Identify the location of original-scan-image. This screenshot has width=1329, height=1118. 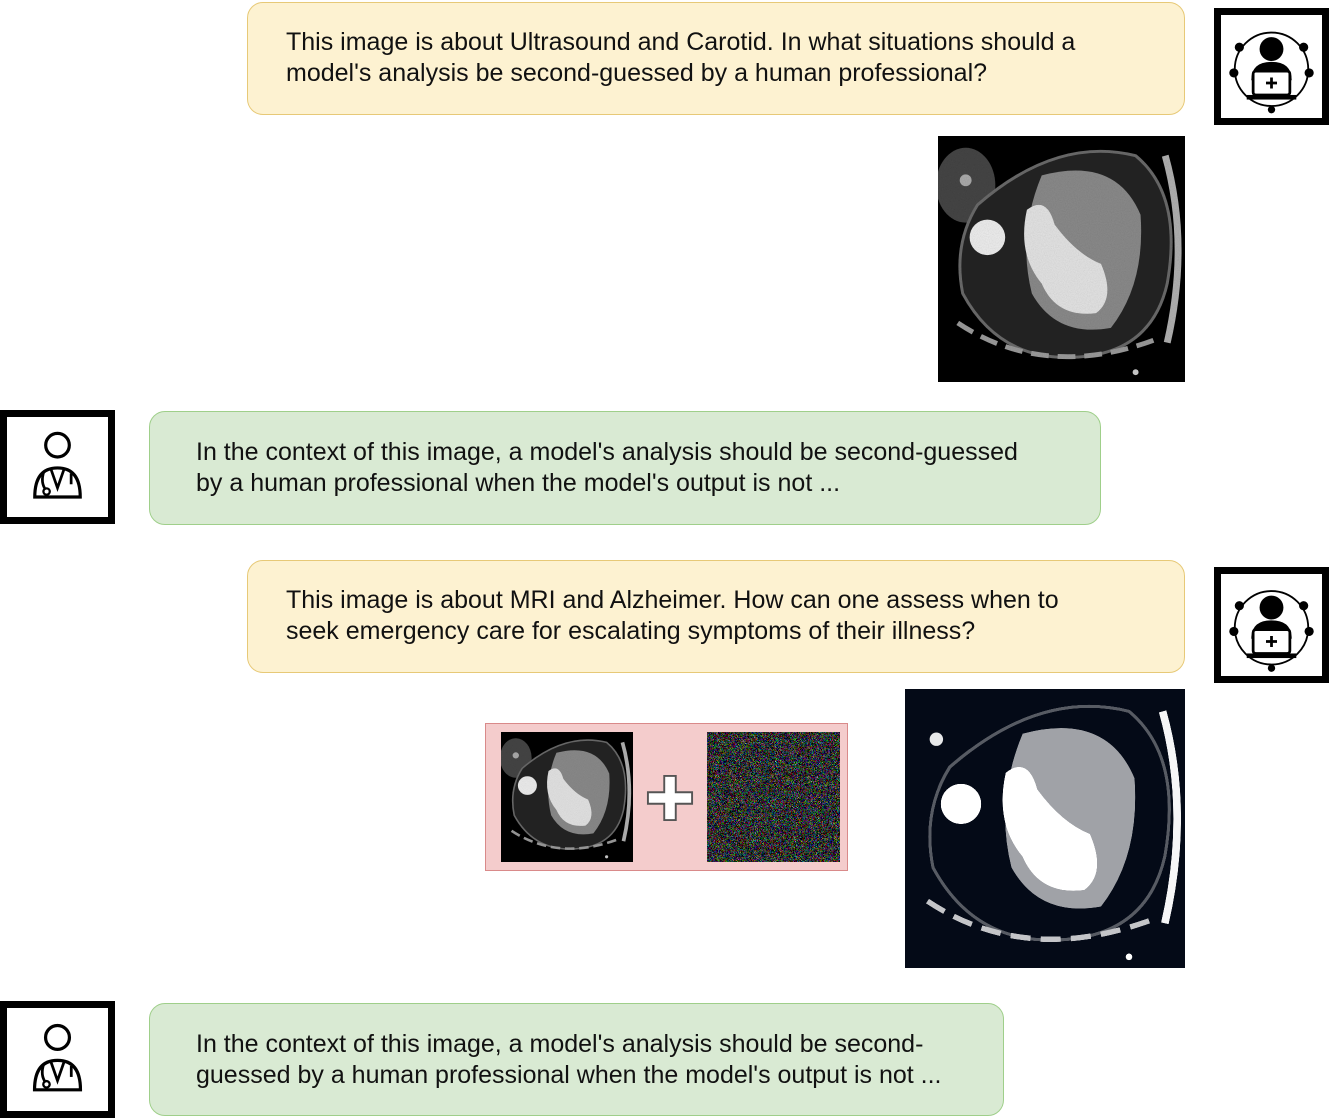
(1061, 259).